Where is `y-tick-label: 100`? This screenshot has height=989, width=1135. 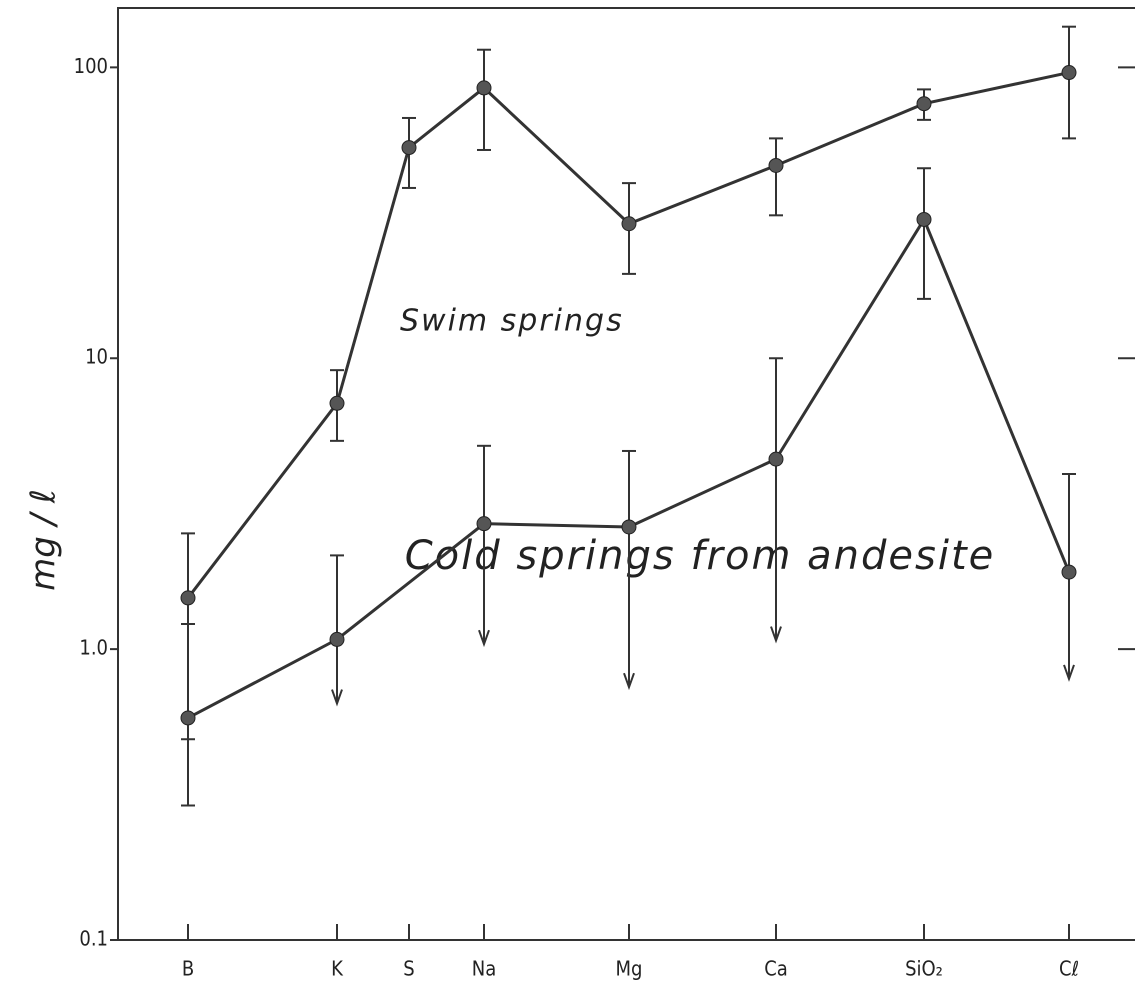 y-tick-label: 100 is located at coordinates (91, 66).